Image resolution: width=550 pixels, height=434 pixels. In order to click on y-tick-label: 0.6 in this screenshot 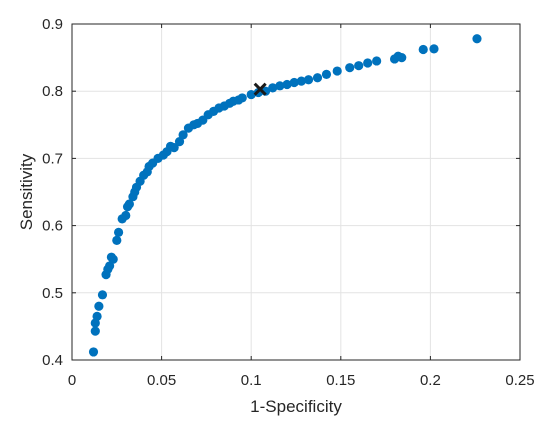, I will do `click(52, 226)`.